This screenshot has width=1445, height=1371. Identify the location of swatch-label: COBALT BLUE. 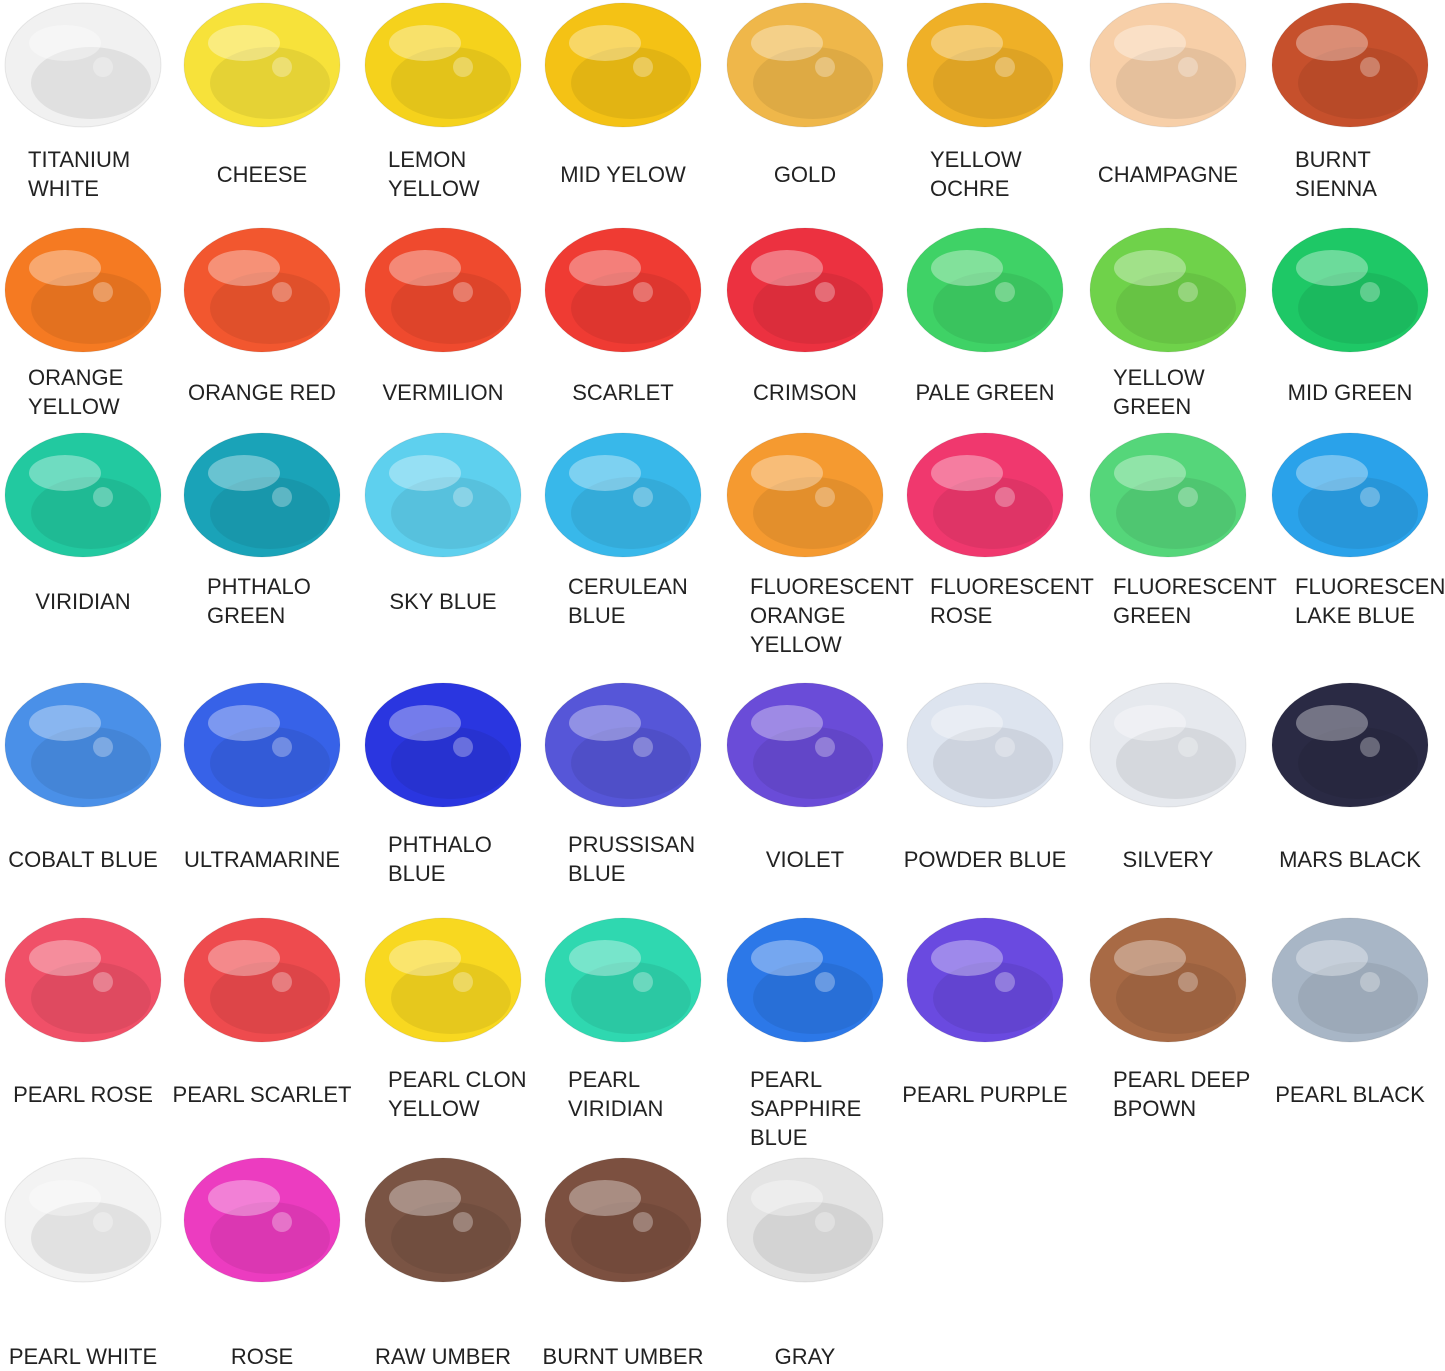
(83, 859).